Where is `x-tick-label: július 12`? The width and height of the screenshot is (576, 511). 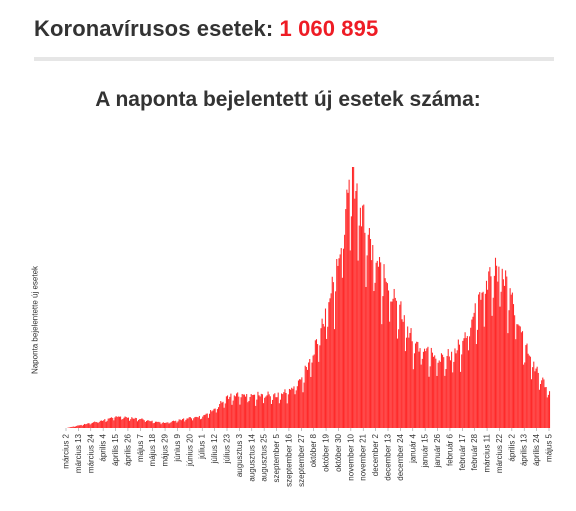
x-tick-label: július 12 is located at coordinates (214, 448).